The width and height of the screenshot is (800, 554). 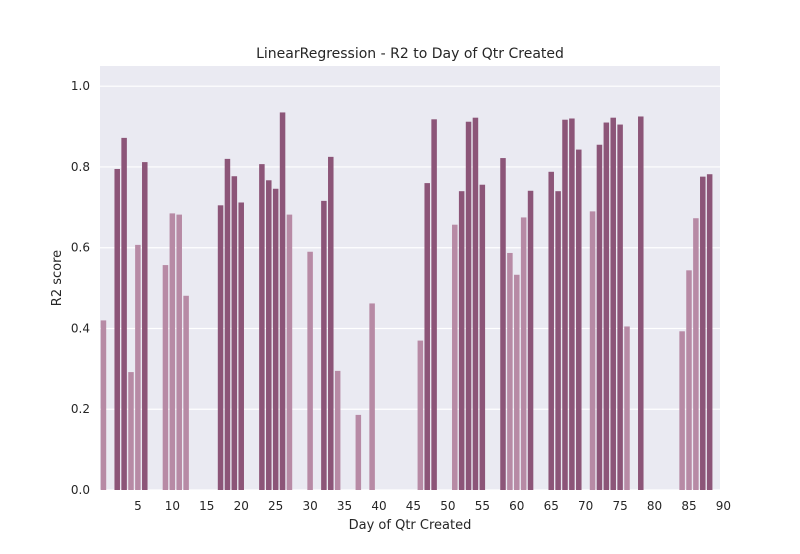 I want to click on y-axis-ticks: 0.0 0.2 0.4 0.6 0.8 1.0, so click(x=80, y=288).